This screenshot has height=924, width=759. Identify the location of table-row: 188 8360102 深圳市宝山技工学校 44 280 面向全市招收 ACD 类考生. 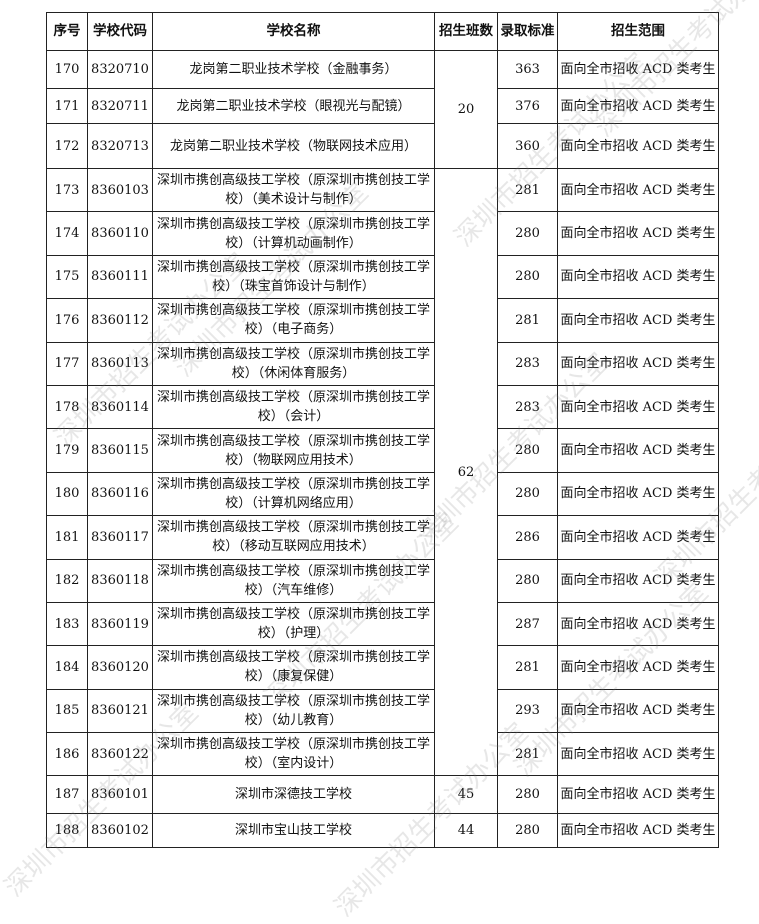
(382, 831).